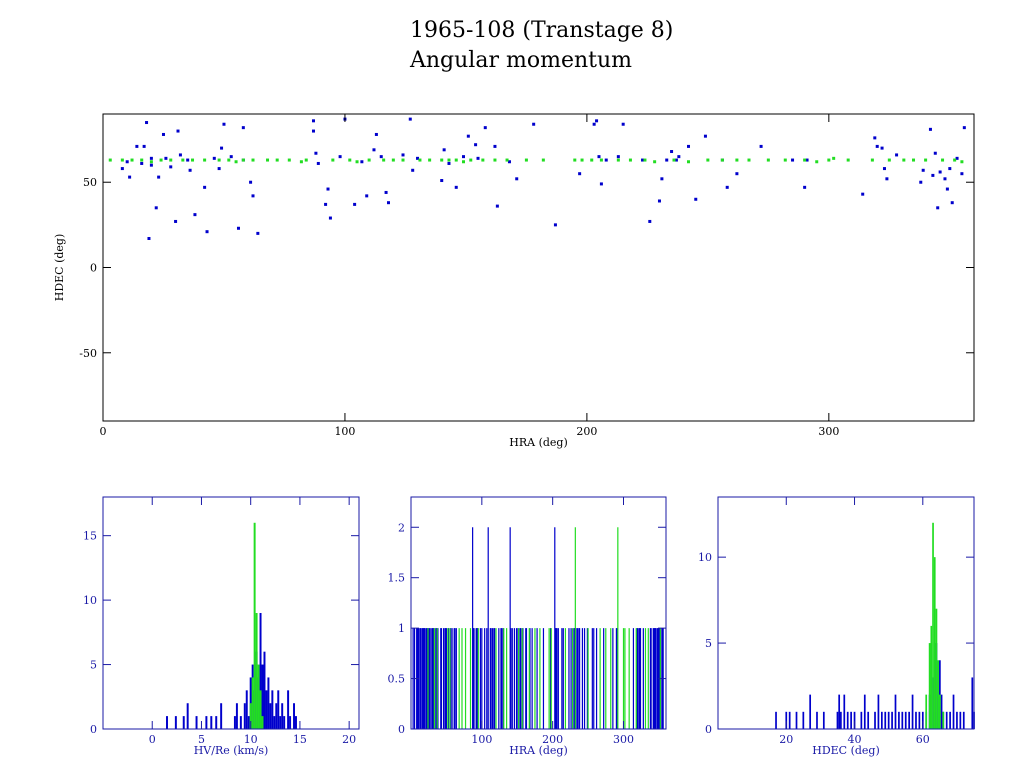  I want to click on x-axis-label: HDEC (deg), so click(846, 750).